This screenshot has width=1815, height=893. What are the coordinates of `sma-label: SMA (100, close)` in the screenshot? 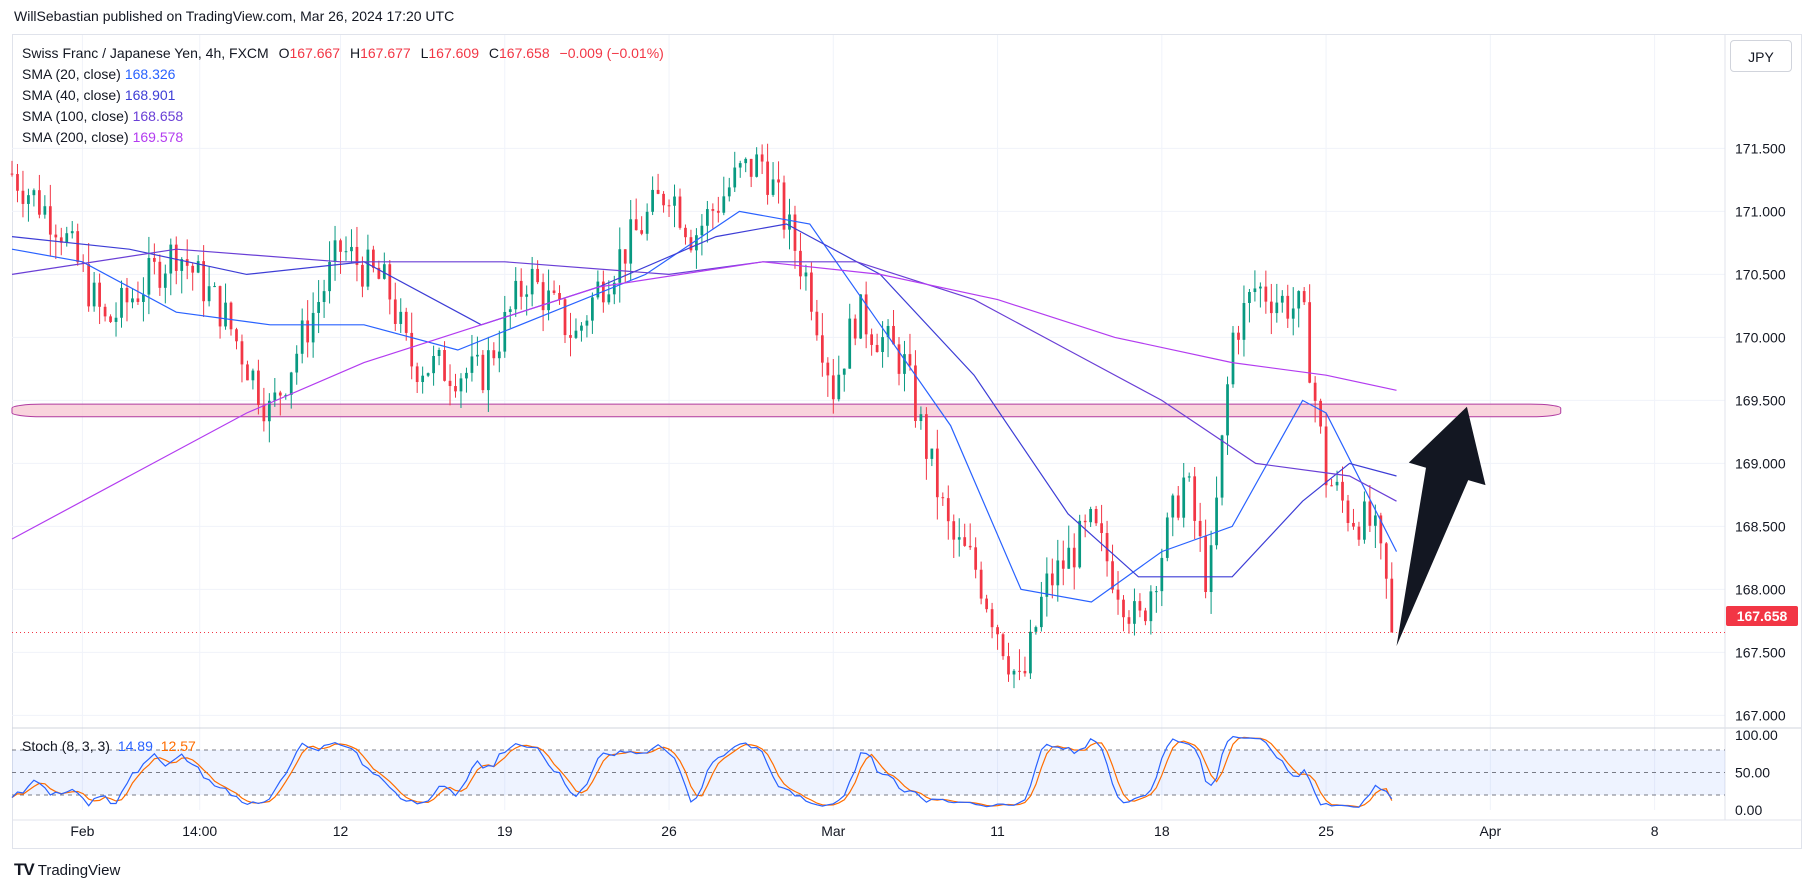 It's located at (75, 116).